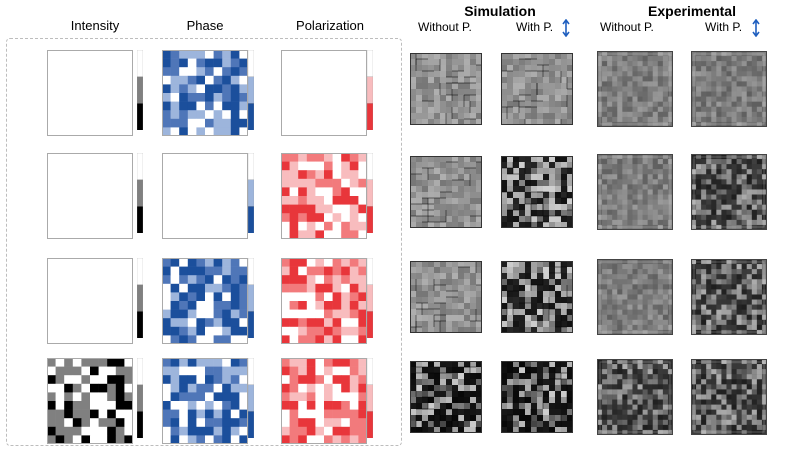 This screenshot has height=450, width=800. What do you see at coordinates (729, 297) in the screenshot?
I see `experimental-with-polarizer` at bounding box center [729, 297].